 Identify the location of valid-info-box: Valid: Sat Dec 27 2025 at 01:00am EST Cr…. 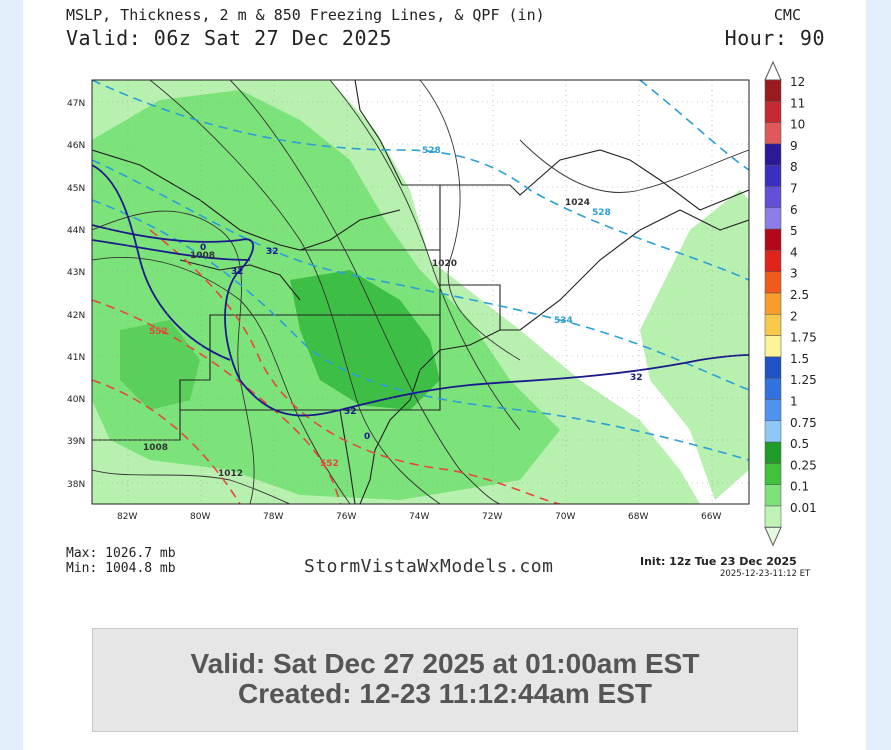
(445, 680).